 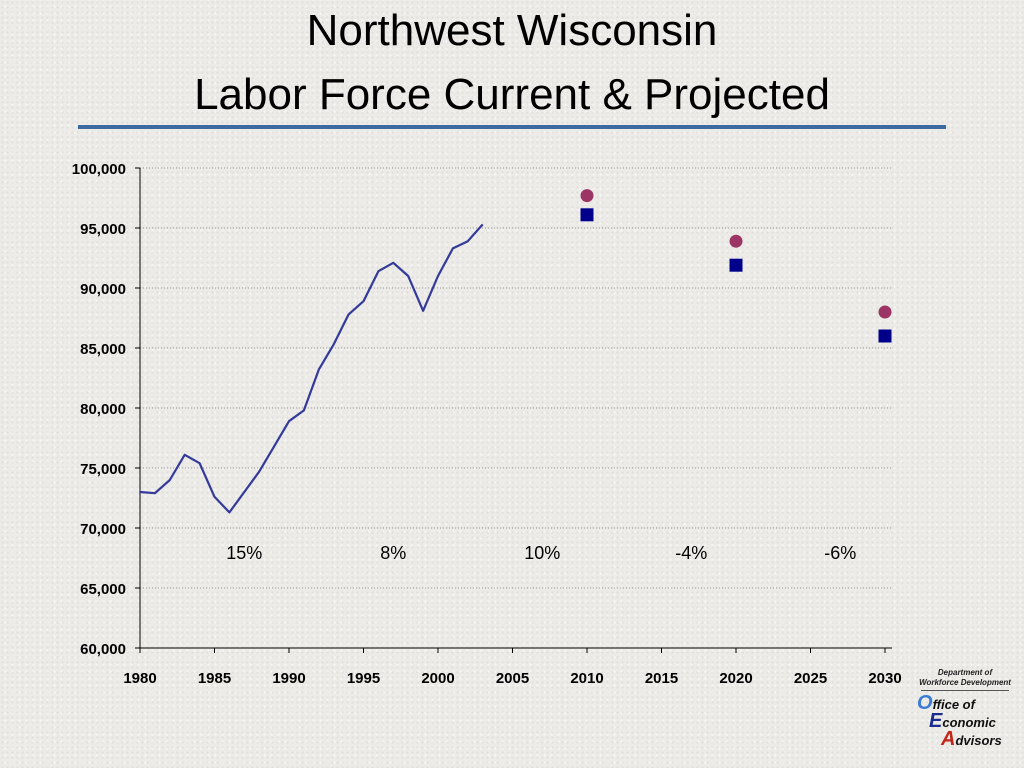 I want to click on logo-line-advisors: Advisors, so click(x=978, y=739).